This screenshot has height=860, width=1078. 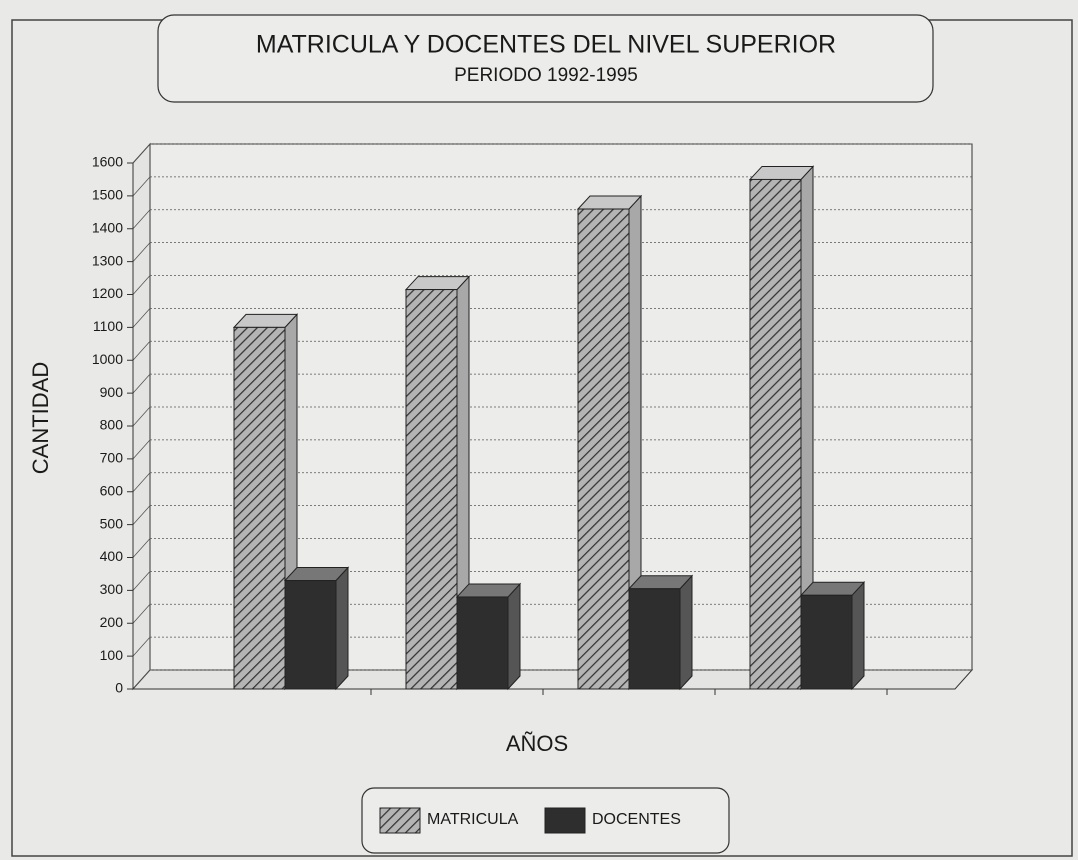 What do you see at coordinates (636, 819) in the screenshot?
I see `legend-label: DOCENTES` at bounding box center [636, 819].